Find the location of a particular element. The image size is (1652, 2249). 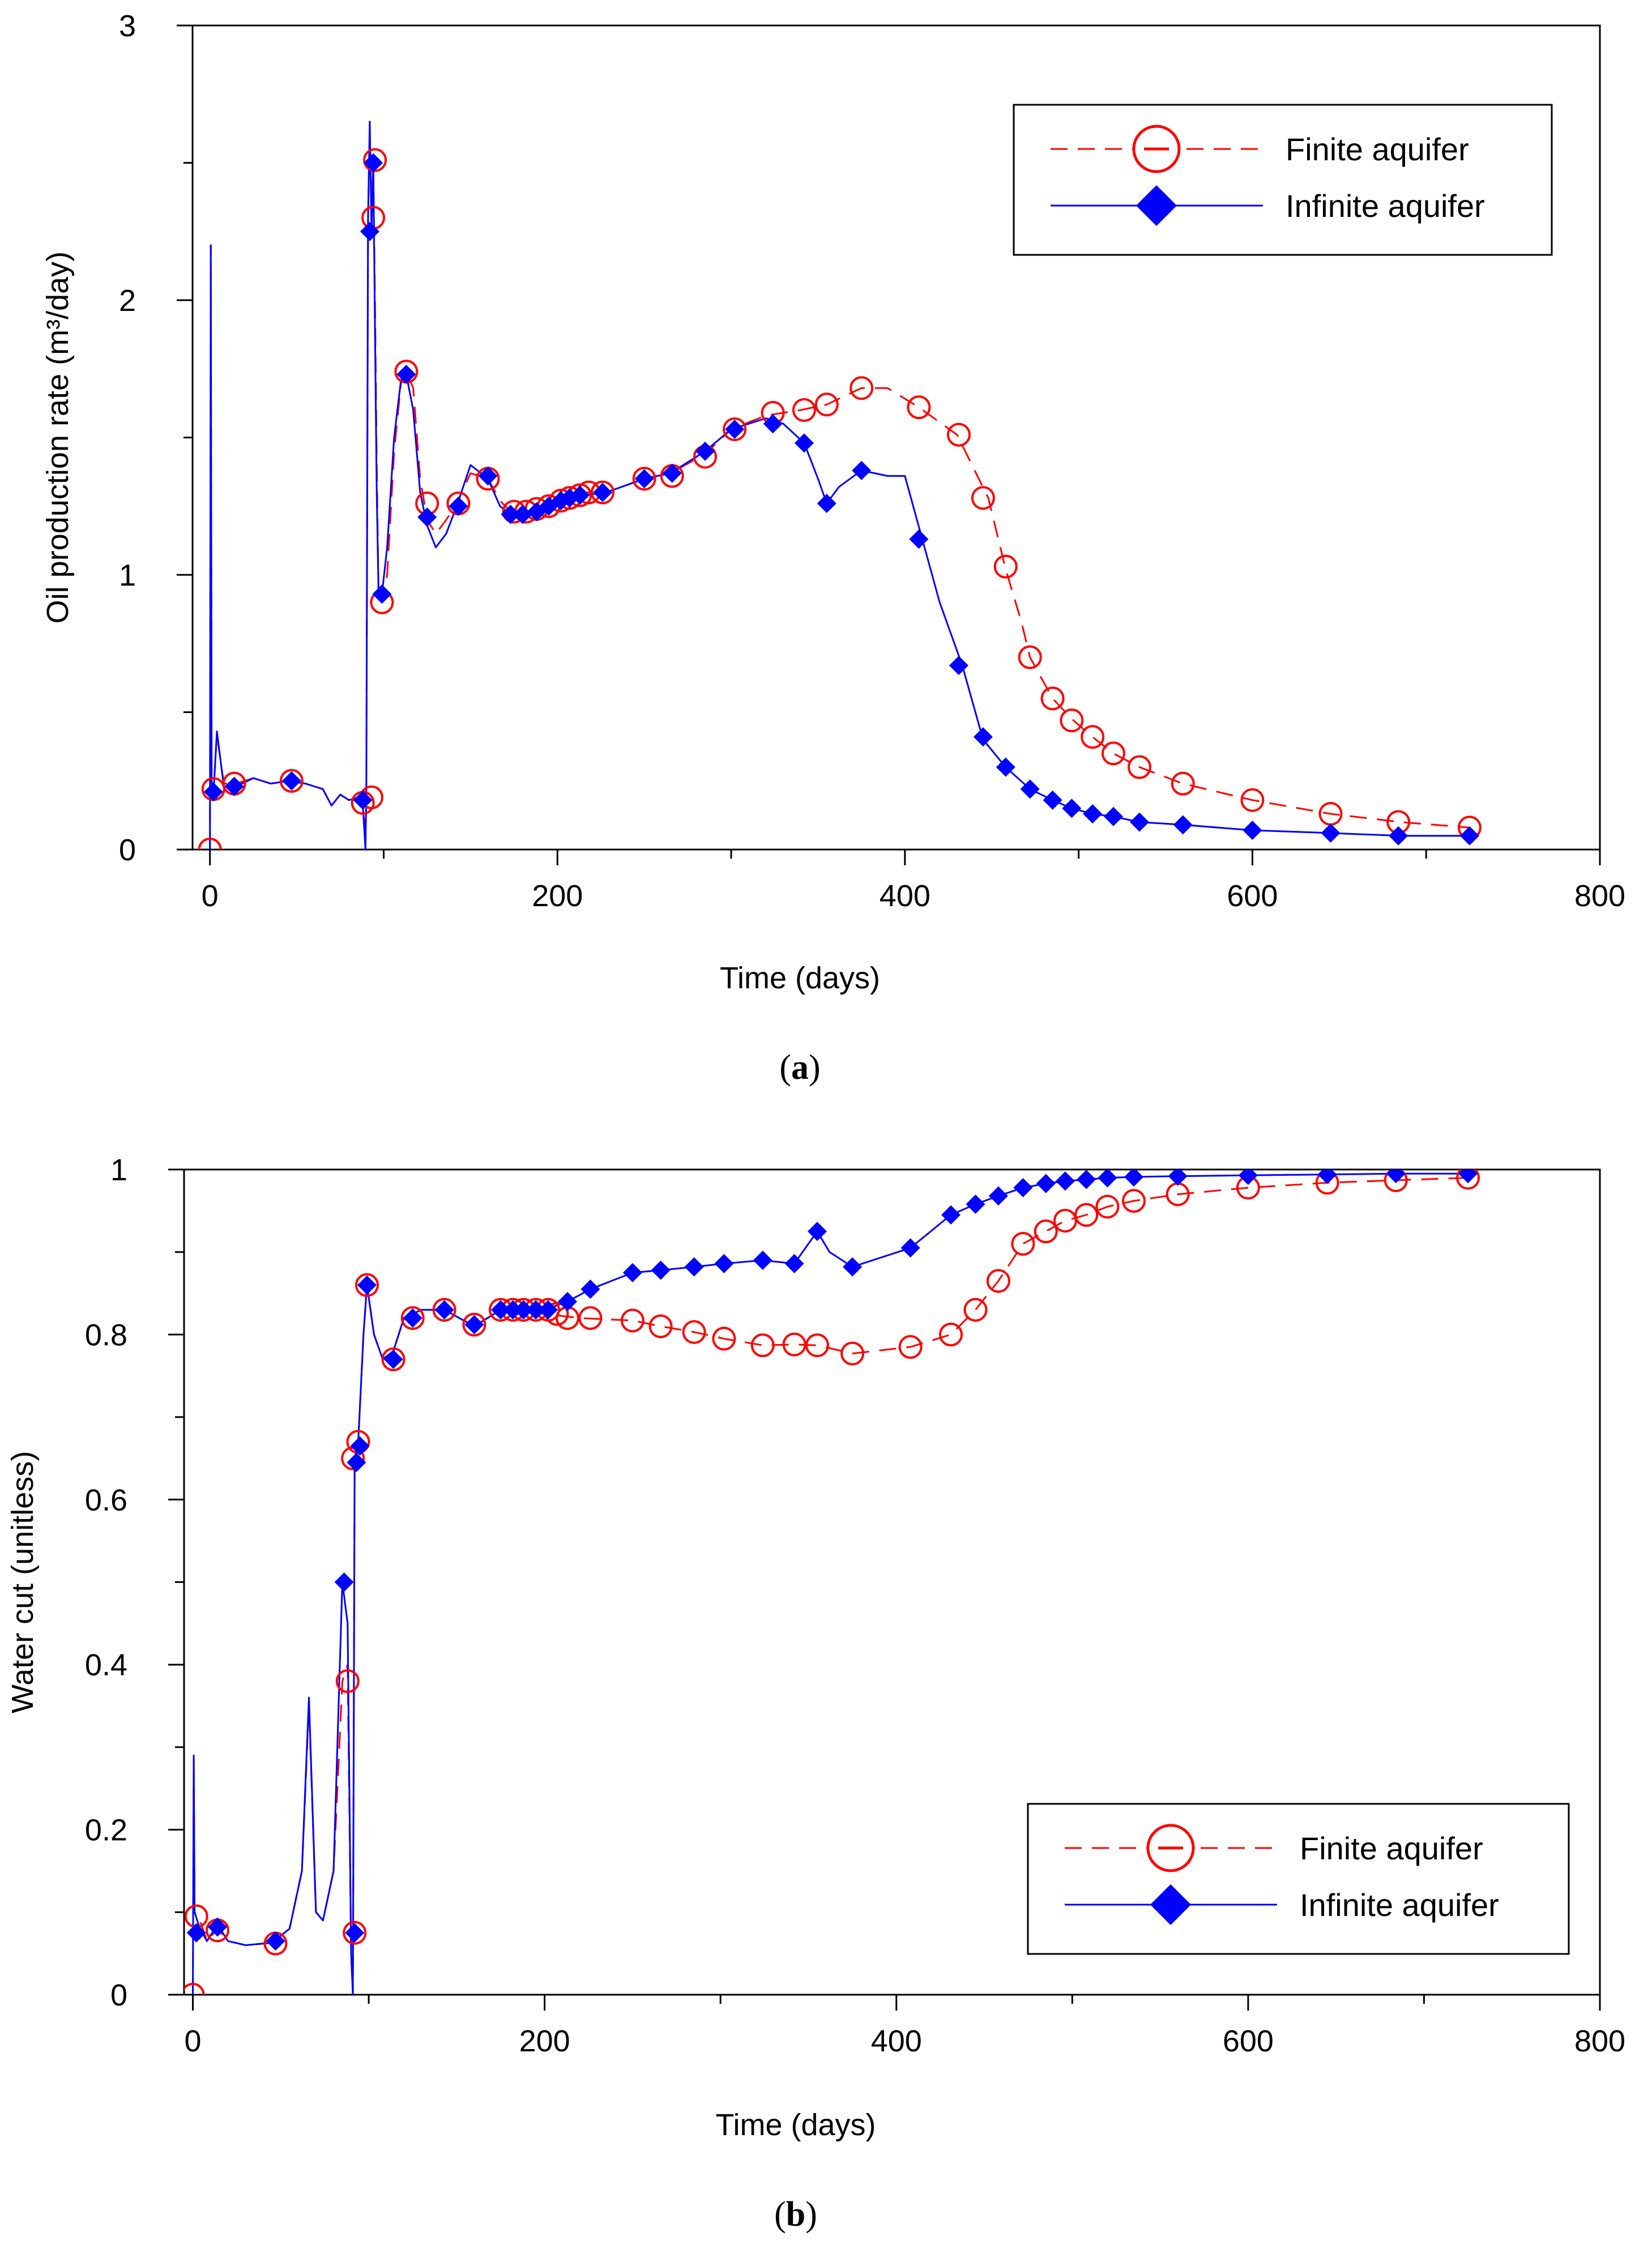

x-tick-label: 400 is located at coordinates (896, 2041).